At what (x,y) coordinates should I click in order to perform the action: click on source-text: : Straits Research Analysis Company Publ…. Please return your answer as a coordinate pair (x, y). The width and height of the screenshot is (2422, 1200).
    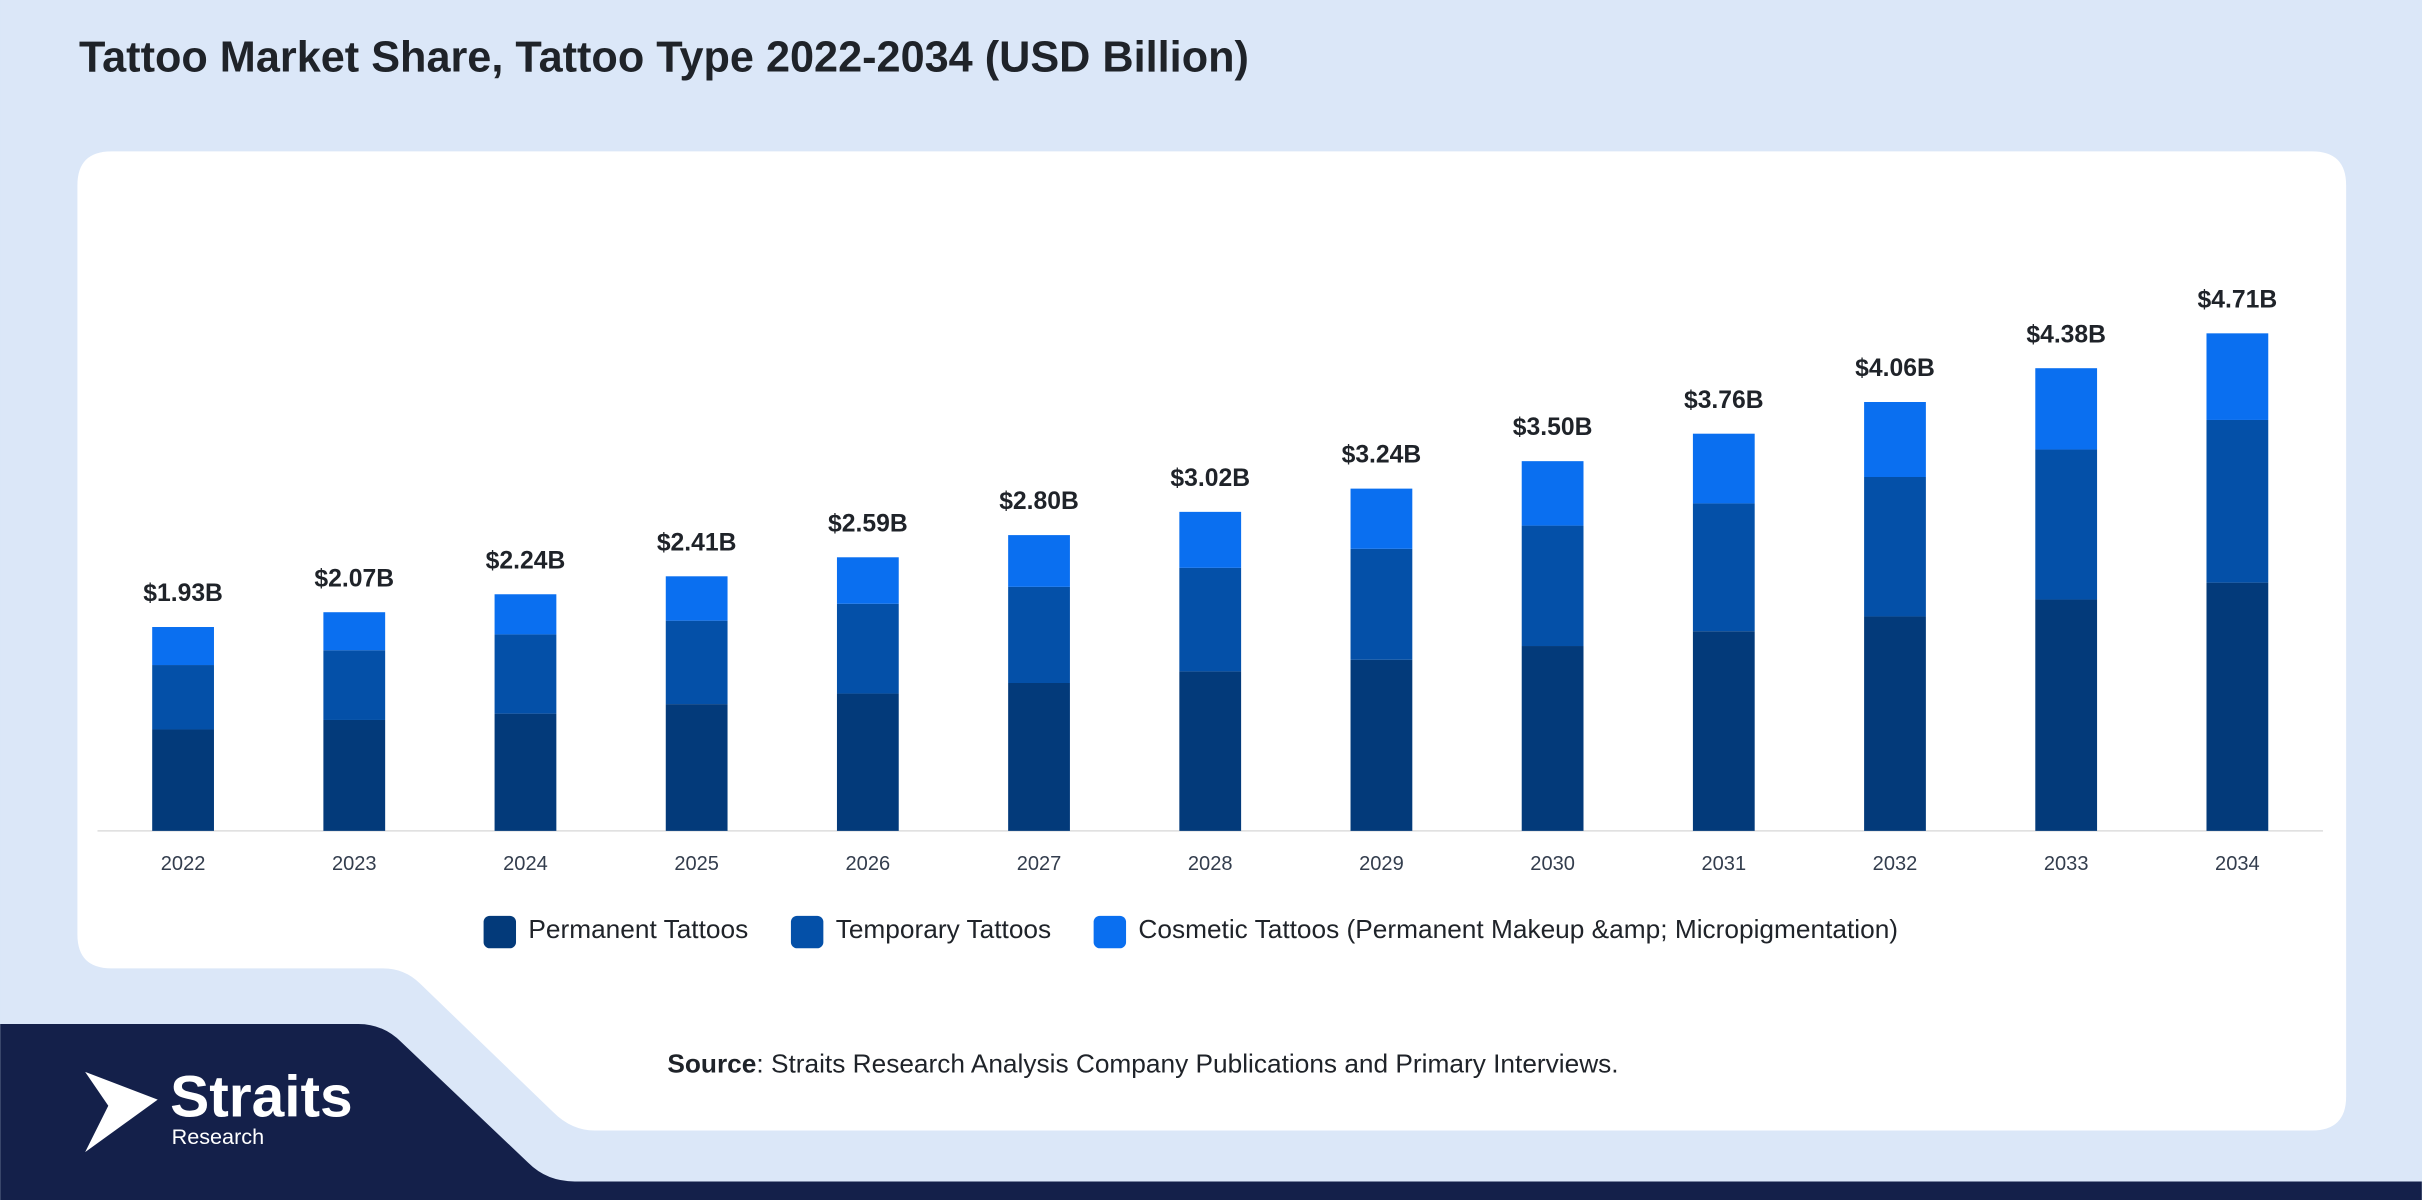
    Looking at the image, I should click on (1187, 1064).